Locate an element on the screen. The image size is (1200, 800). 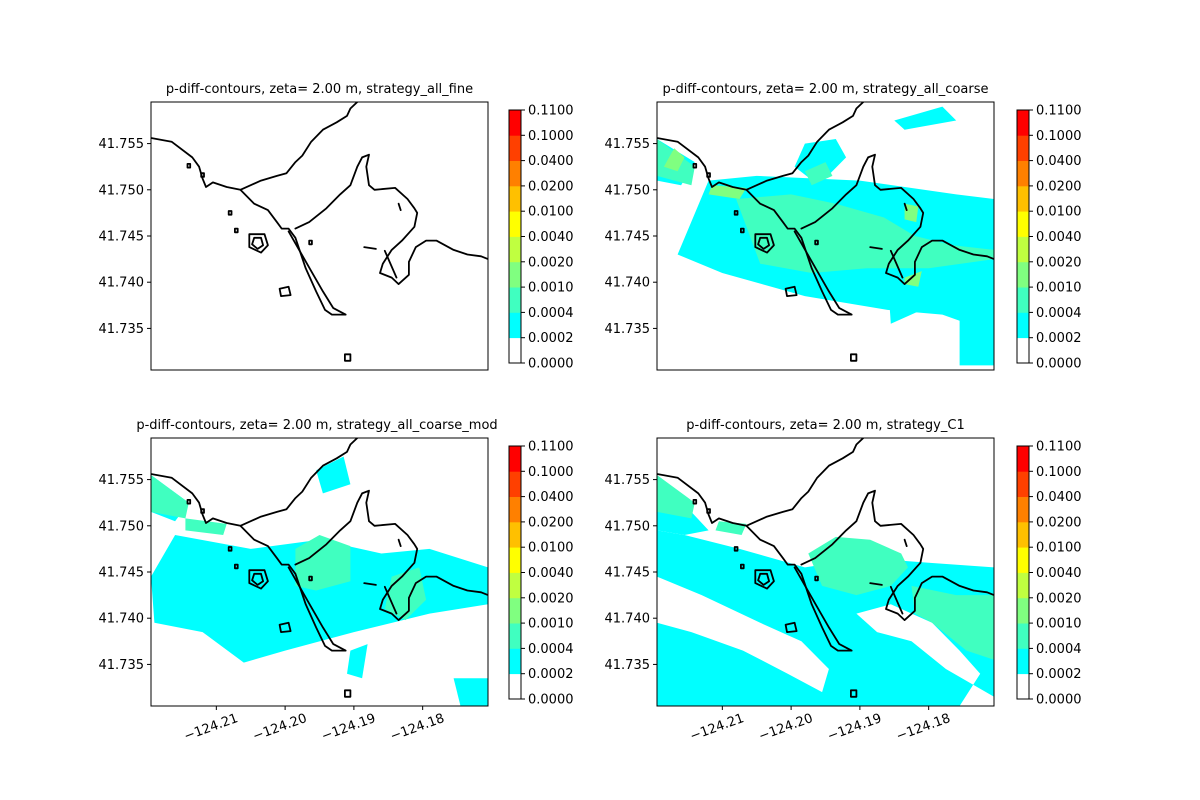
plot-background is located at coordinates (319, 236).